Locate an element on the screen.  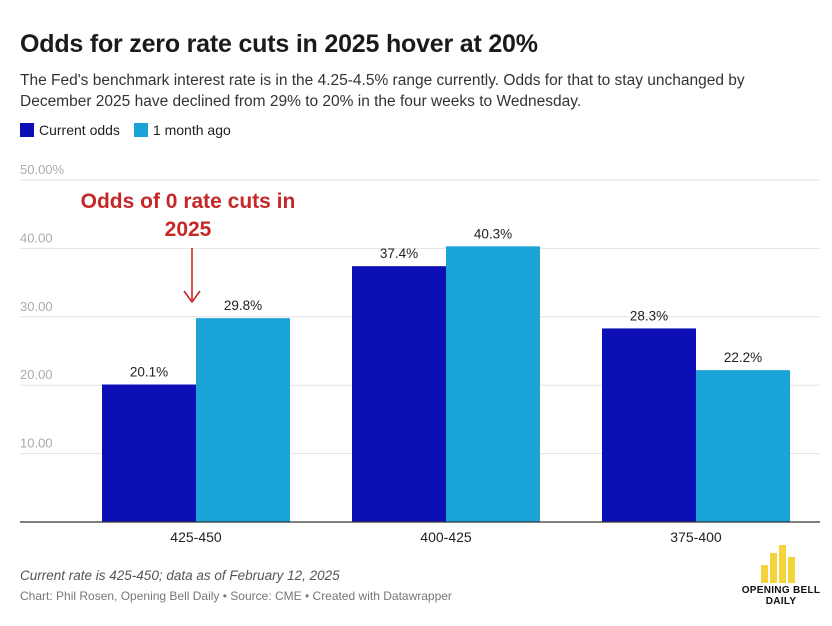
y-tick-label: 10.00 is located at coordinates (36, 443).